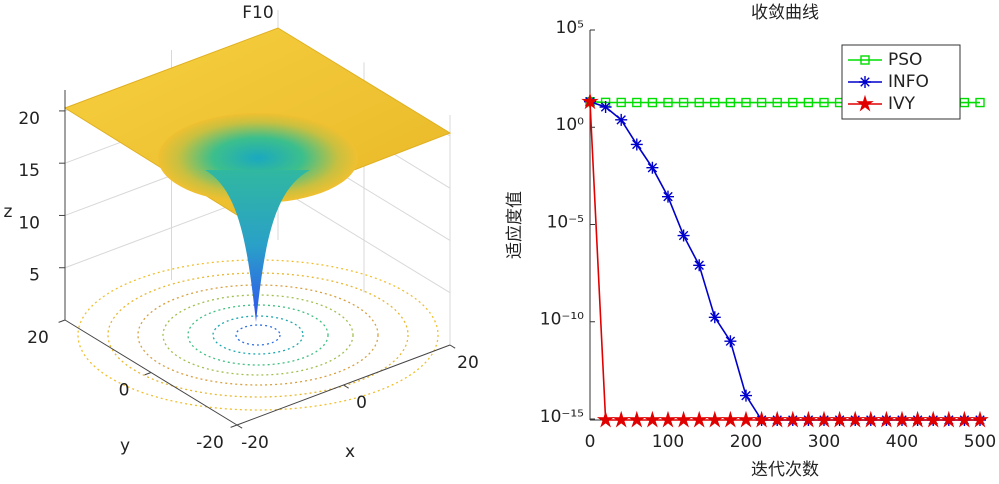  I want to click on y-tick-label: 0, so click(124, 391).